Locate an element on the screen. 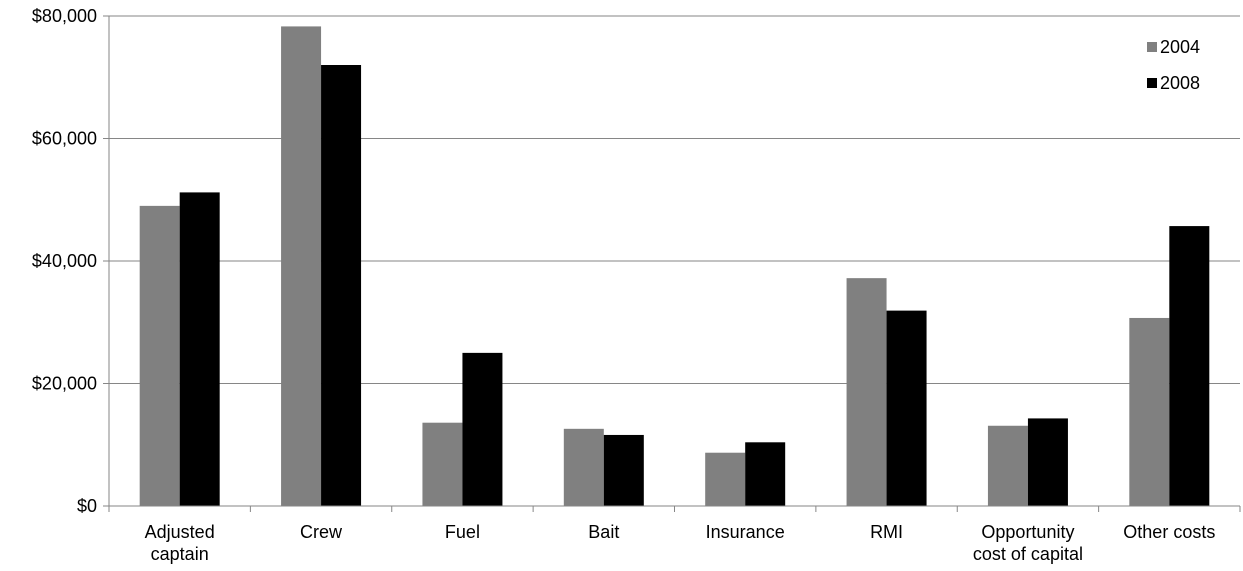 This screenshot has height=571, width=1243. x-category-label: Bait is located at coordinates (603, 532).